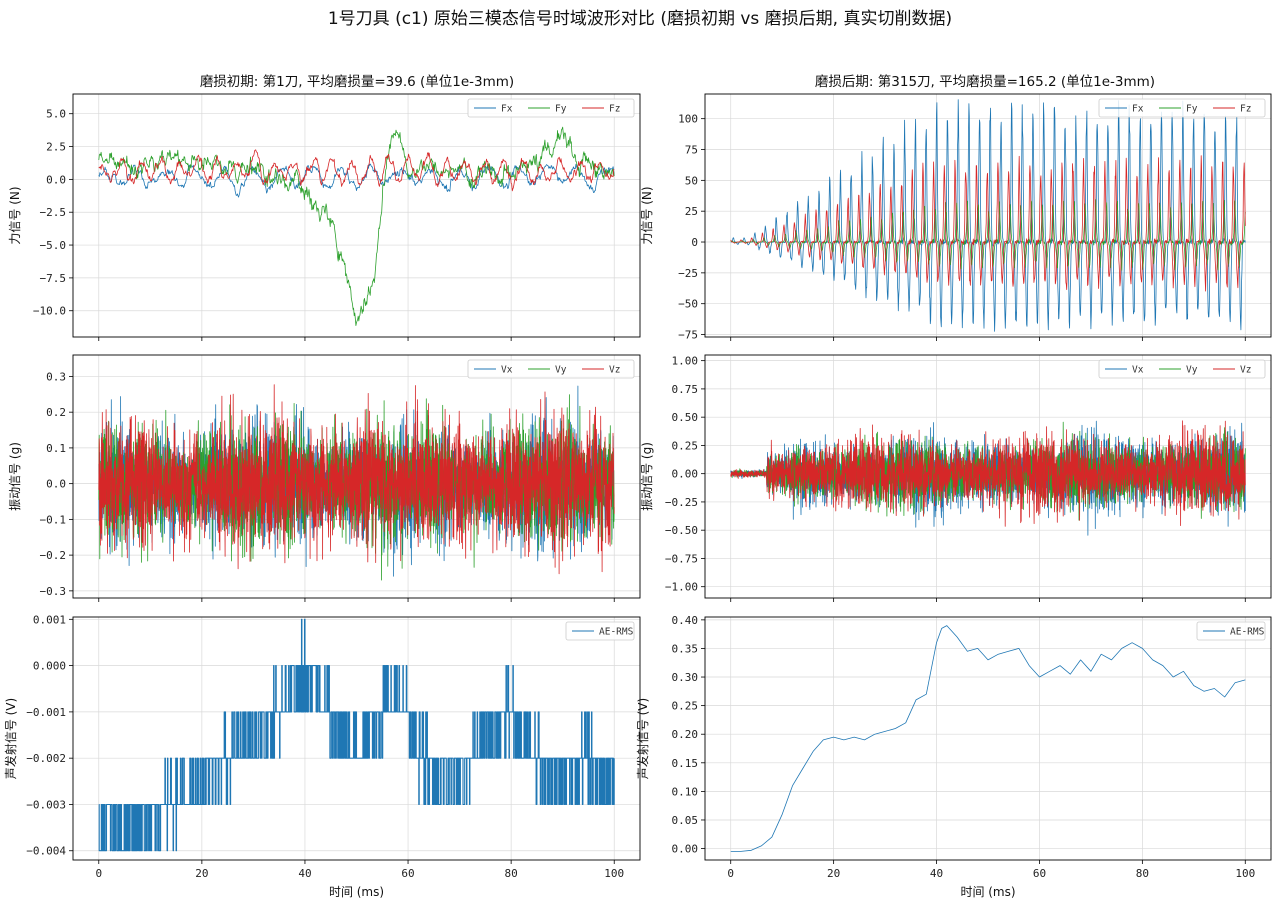  I want to click on y-tick-label: −0.3, so click(53, 591).